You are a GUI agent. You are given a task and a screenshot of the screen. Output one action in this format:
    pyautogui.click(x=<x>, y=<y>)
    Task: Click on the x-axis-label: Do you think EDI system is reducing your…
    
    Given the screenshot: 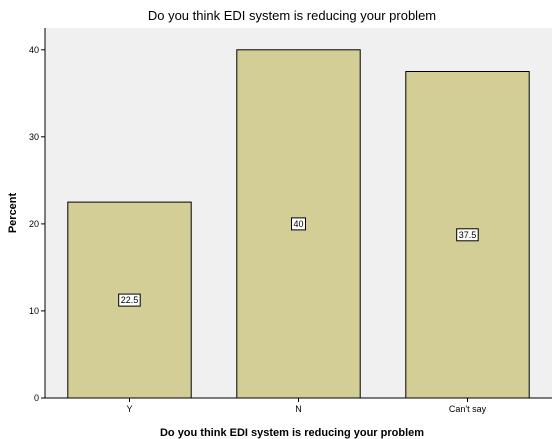 What is the action you would take?
    pyautogui.click(x=292, y=433)
    